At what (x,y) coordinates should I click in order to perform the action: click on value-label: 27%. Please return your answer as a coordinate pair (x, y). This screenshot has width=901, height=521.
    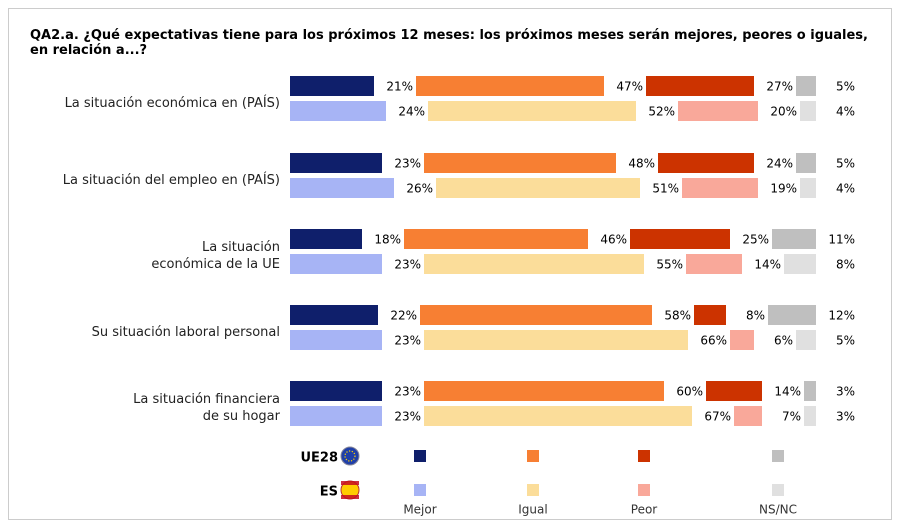
    Looking at the image, I should click on (779, 87).